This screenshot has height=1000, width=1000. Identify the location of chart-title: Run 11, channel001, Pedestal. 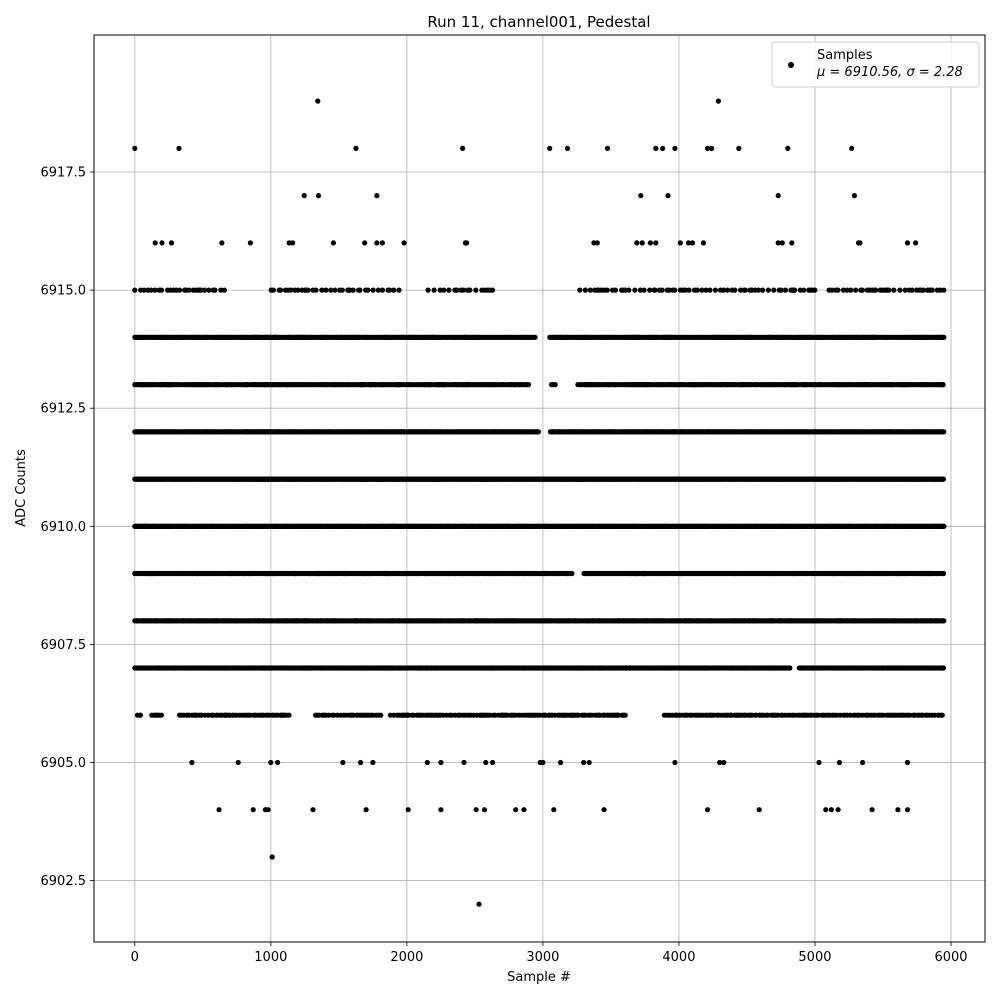
(538, 22).